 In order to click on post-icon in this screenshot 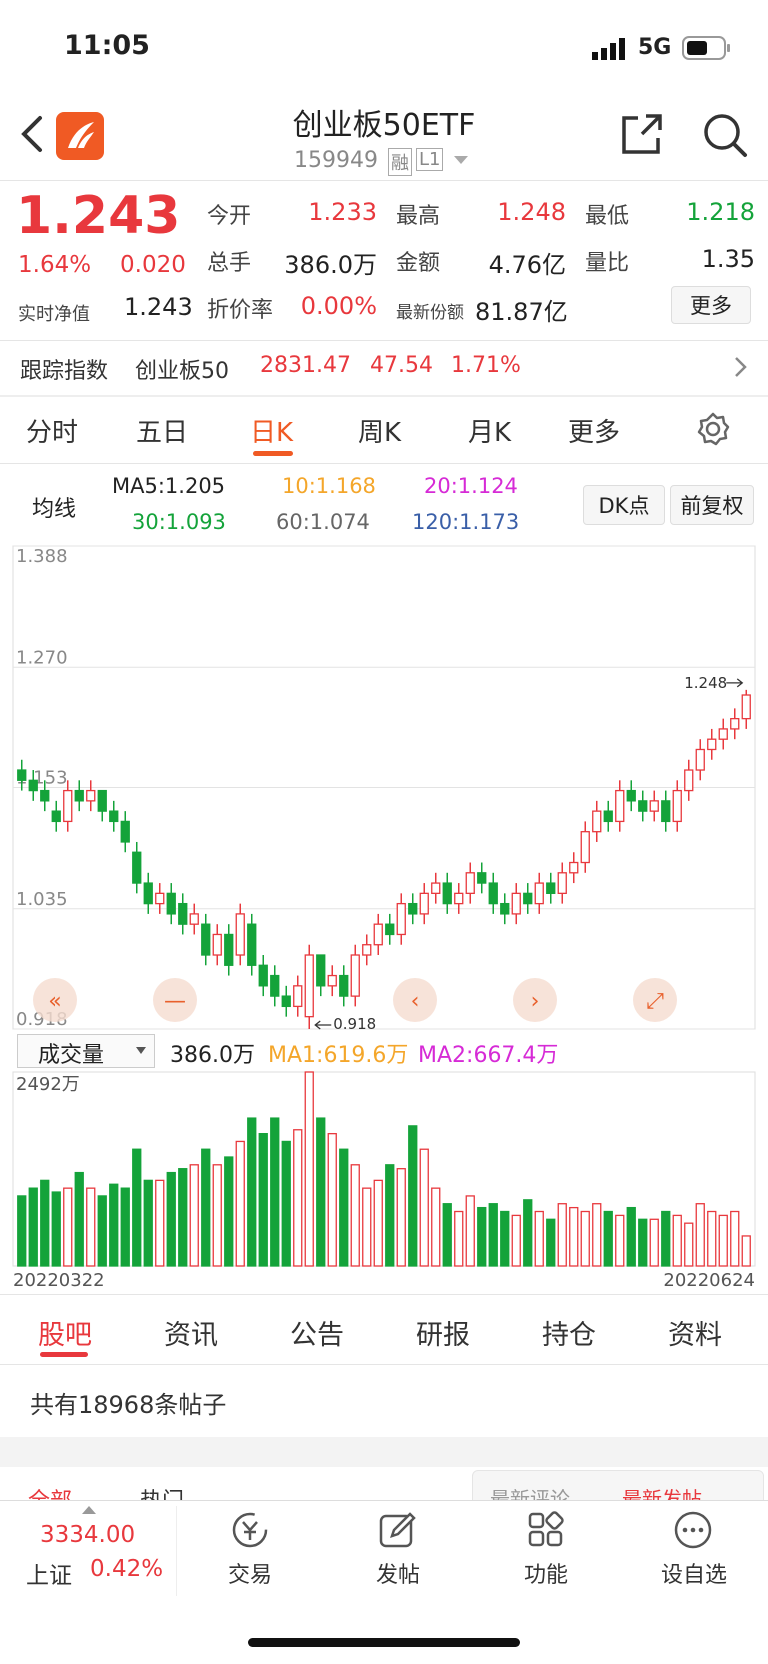, I will do `click(398, 1530)`.